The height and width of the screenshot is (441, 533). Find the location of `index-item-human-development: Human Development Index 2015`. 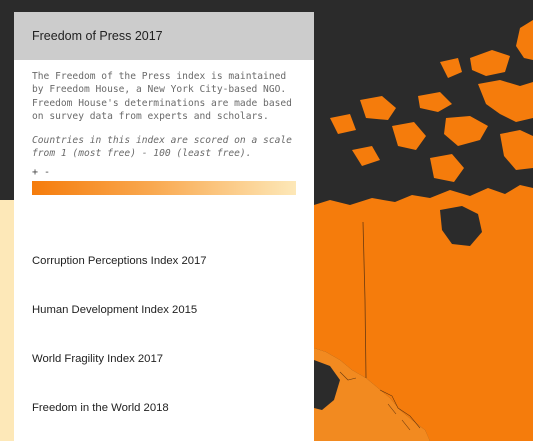

index-item-human-development: Human Development Index 2015 is located at coordinates (115, 309).